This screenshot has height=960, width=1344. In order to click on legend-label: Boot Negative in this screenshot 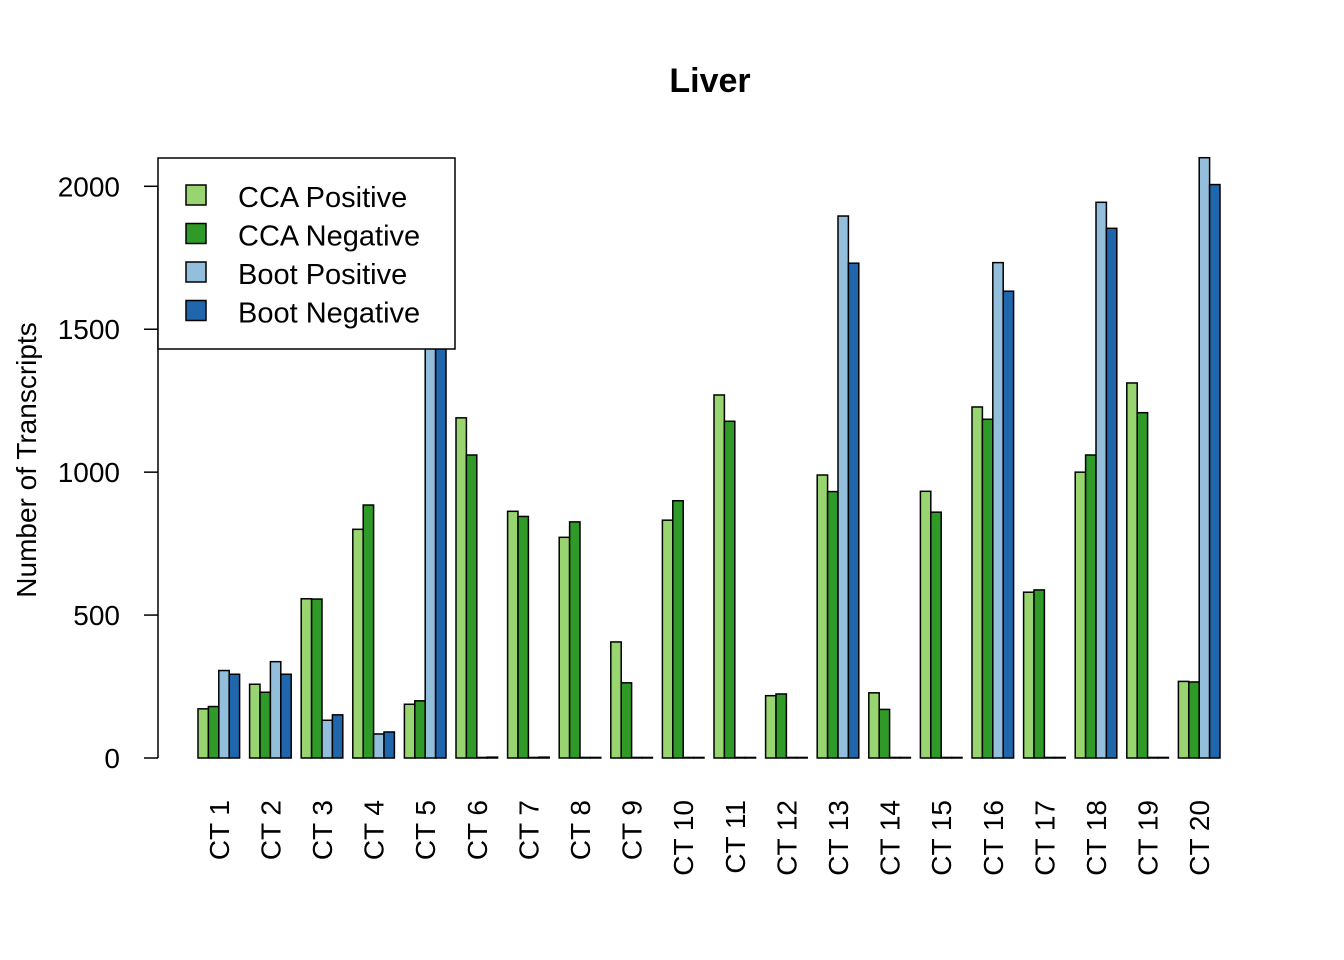, I will do `click(329, 314)`.